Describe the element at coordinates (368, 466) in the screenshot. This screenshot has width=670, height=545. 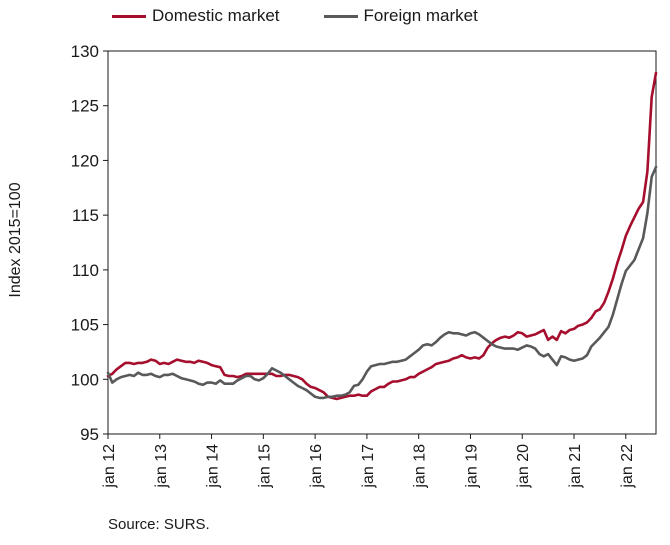
I see `x-tick-label: jan 17` at that location.